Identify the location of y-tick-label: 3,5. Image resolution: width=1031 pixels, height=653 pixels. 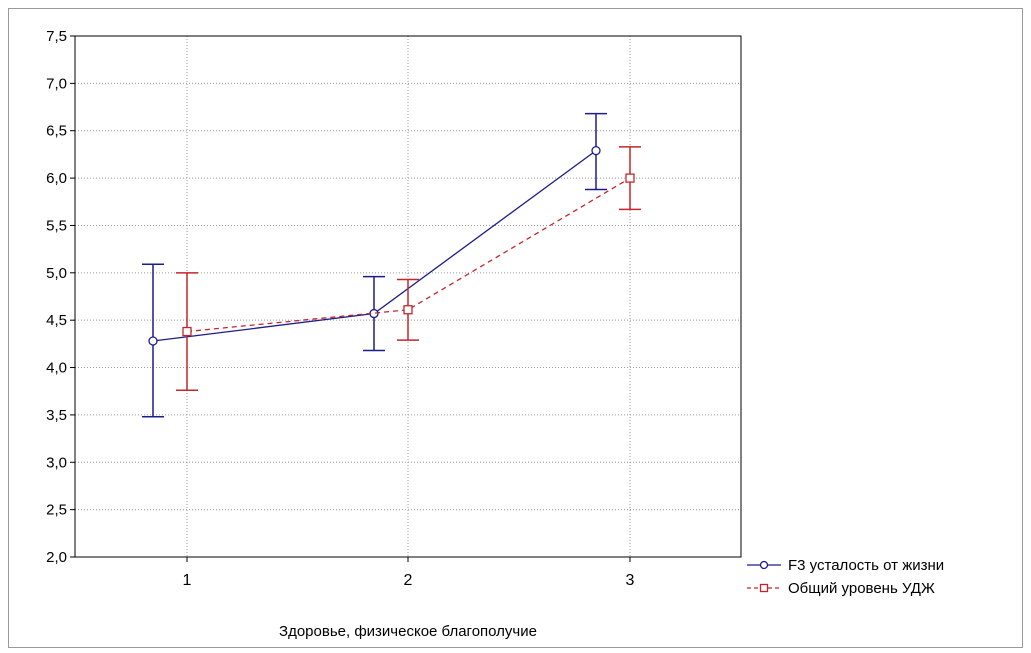
(56, 415).